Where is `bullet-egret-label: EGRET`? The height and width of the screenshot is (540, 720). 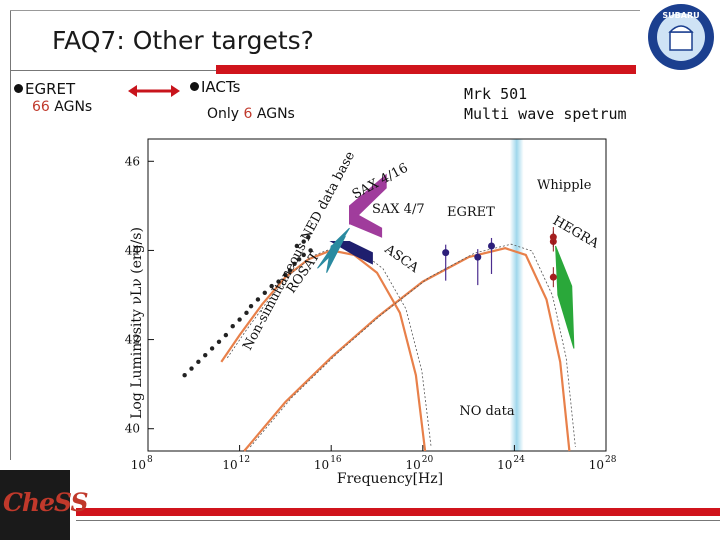 bullet-egret-label: EGRET is located at coordinates (50, 89).